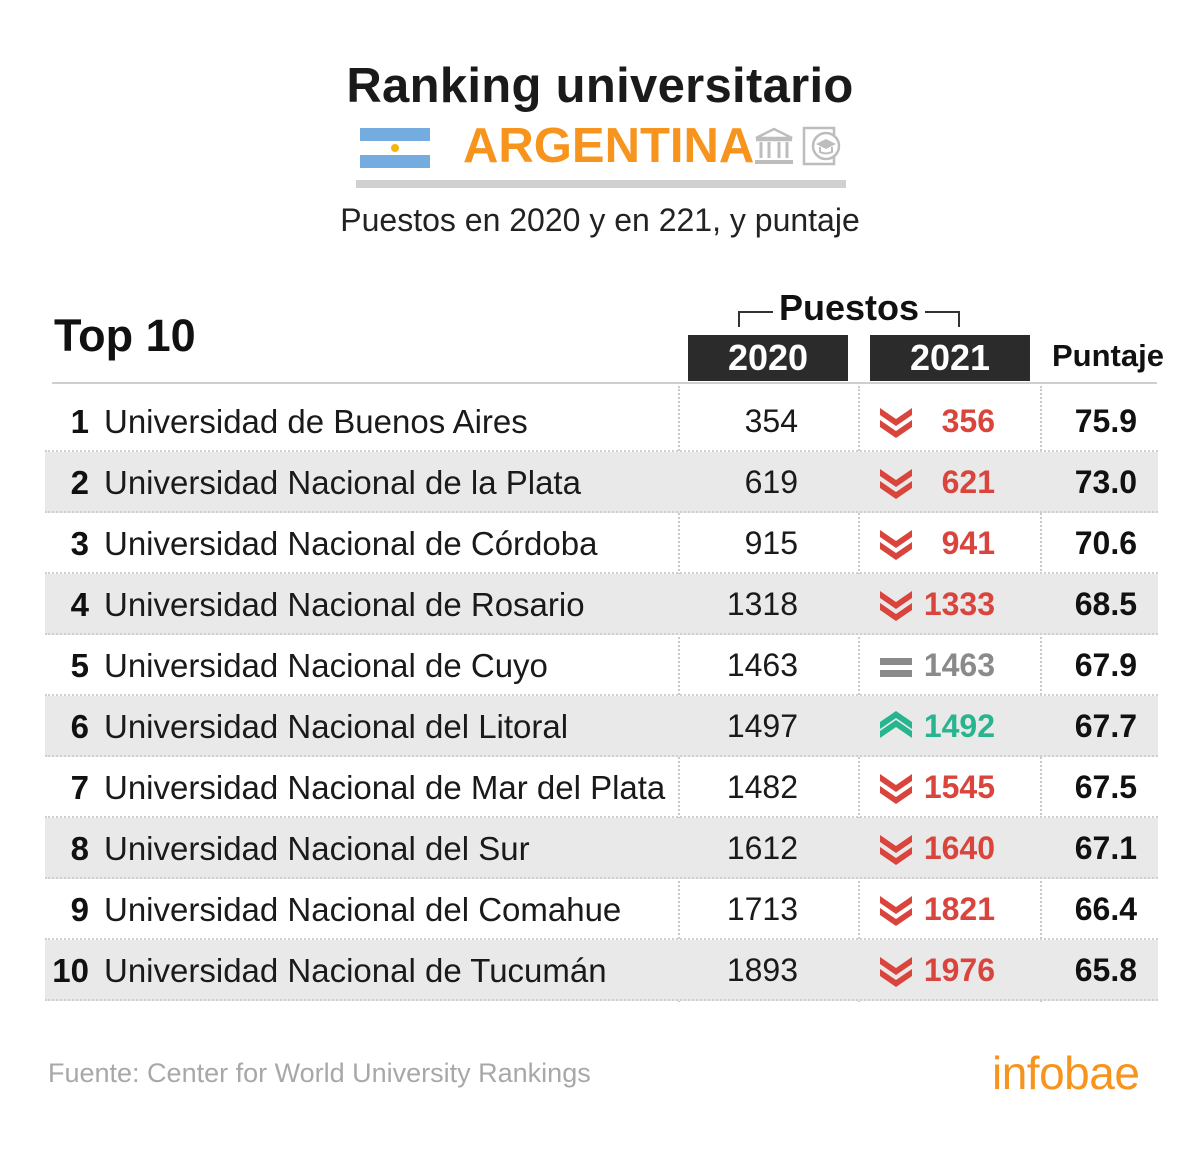 Image resolution: width=1200 pixels, height=1149 pixels. What do you see at coordinates (968, 482) in the screenshot?
I see `position-2021-cell: 621` at bounding box center [968, 482].